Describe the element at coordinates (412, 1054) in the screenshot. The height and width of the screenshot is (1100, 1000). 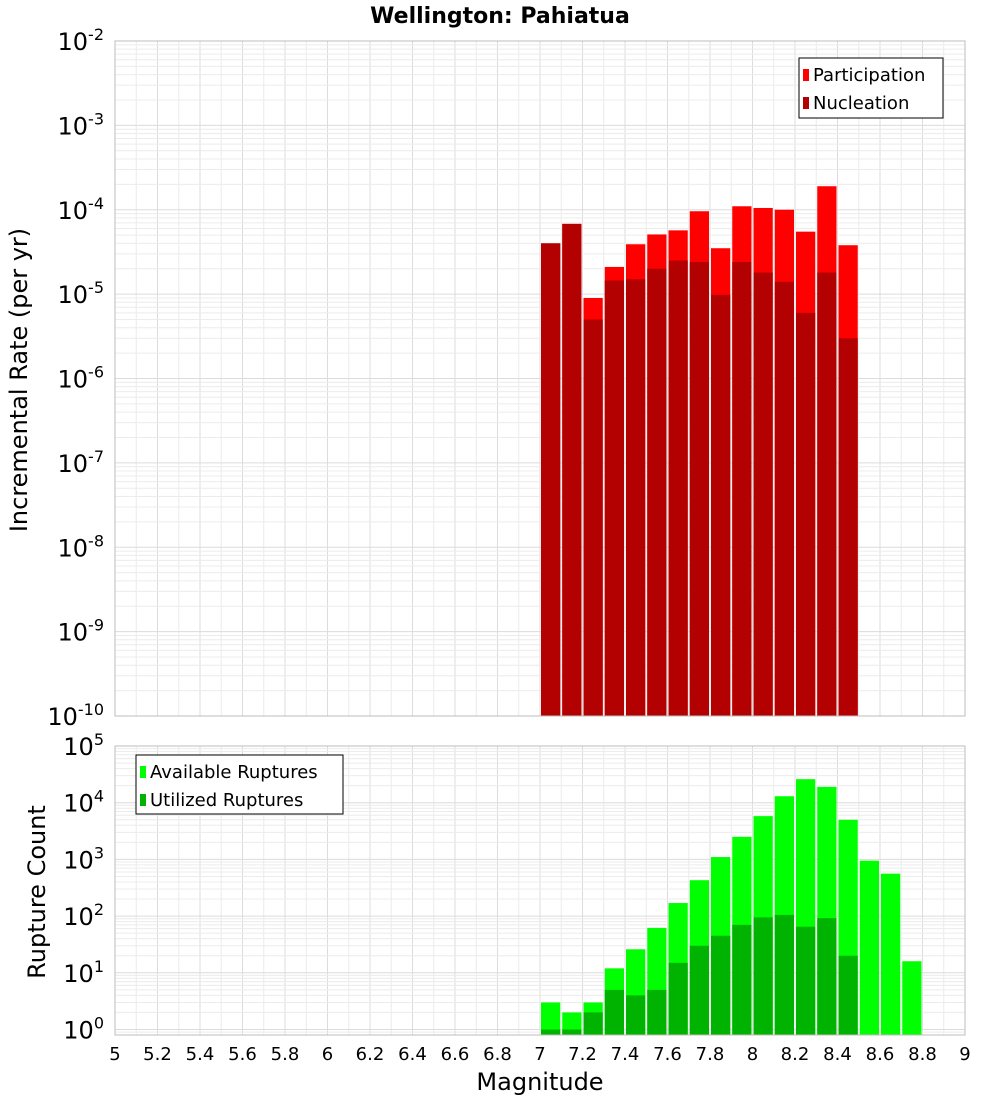
I see `x-tick-label: 6.4` at that location.